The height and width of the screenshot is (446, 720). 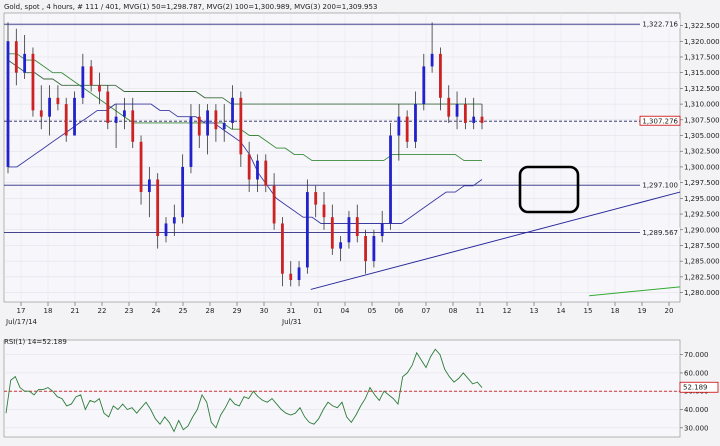 I want to click on y-tick-label: 1,305.000, so click(x=702, y=136).